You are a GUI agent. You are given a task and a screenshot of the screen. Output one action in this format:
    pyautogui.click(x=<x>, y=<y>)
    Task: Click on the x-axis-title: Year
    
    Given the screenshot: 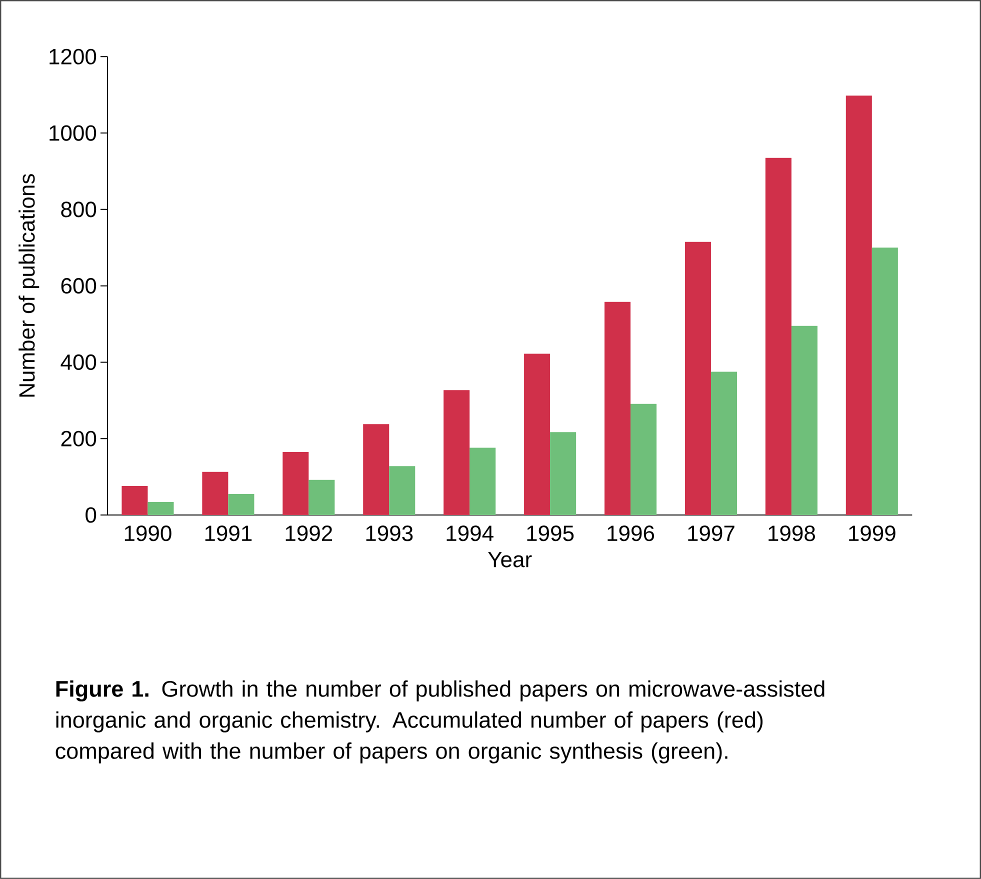 What is the action you would take?
    pyautogui.click(x=510, y=560)
    